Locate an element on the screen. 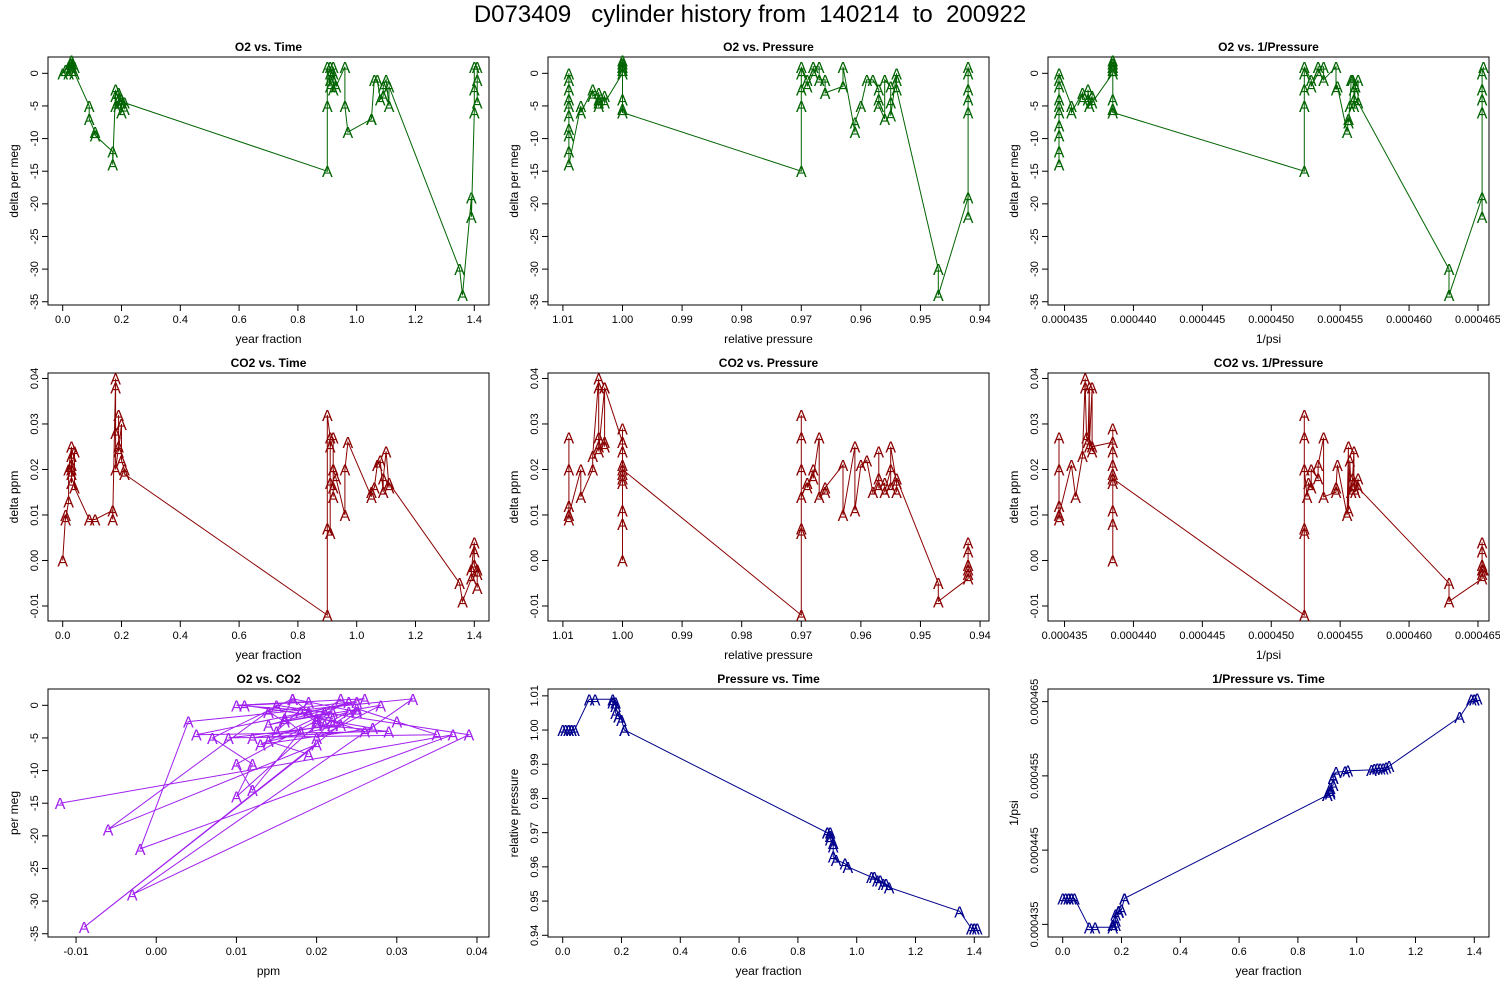 The height and width of the screenshot is (1000, 1500). y-tick-label: 0.04 is located at coordinates (535, 378).